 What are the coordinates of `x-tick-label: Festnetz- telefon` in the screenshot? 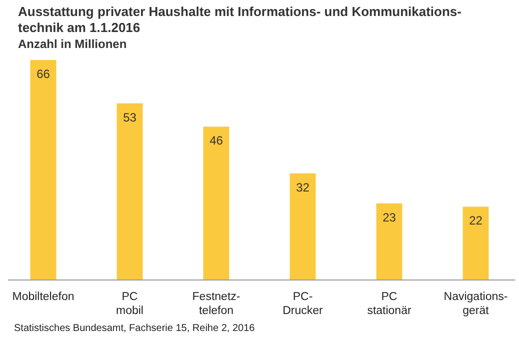 It's located at (216, 304).